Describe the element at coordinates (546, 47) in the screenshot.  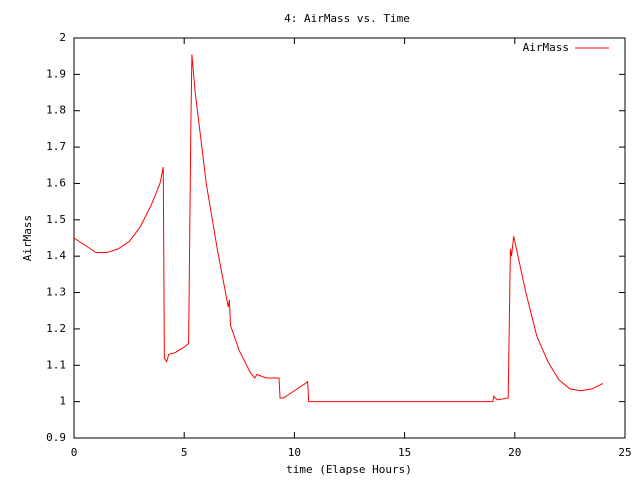
I see `legend-label: AirMass` at that location.